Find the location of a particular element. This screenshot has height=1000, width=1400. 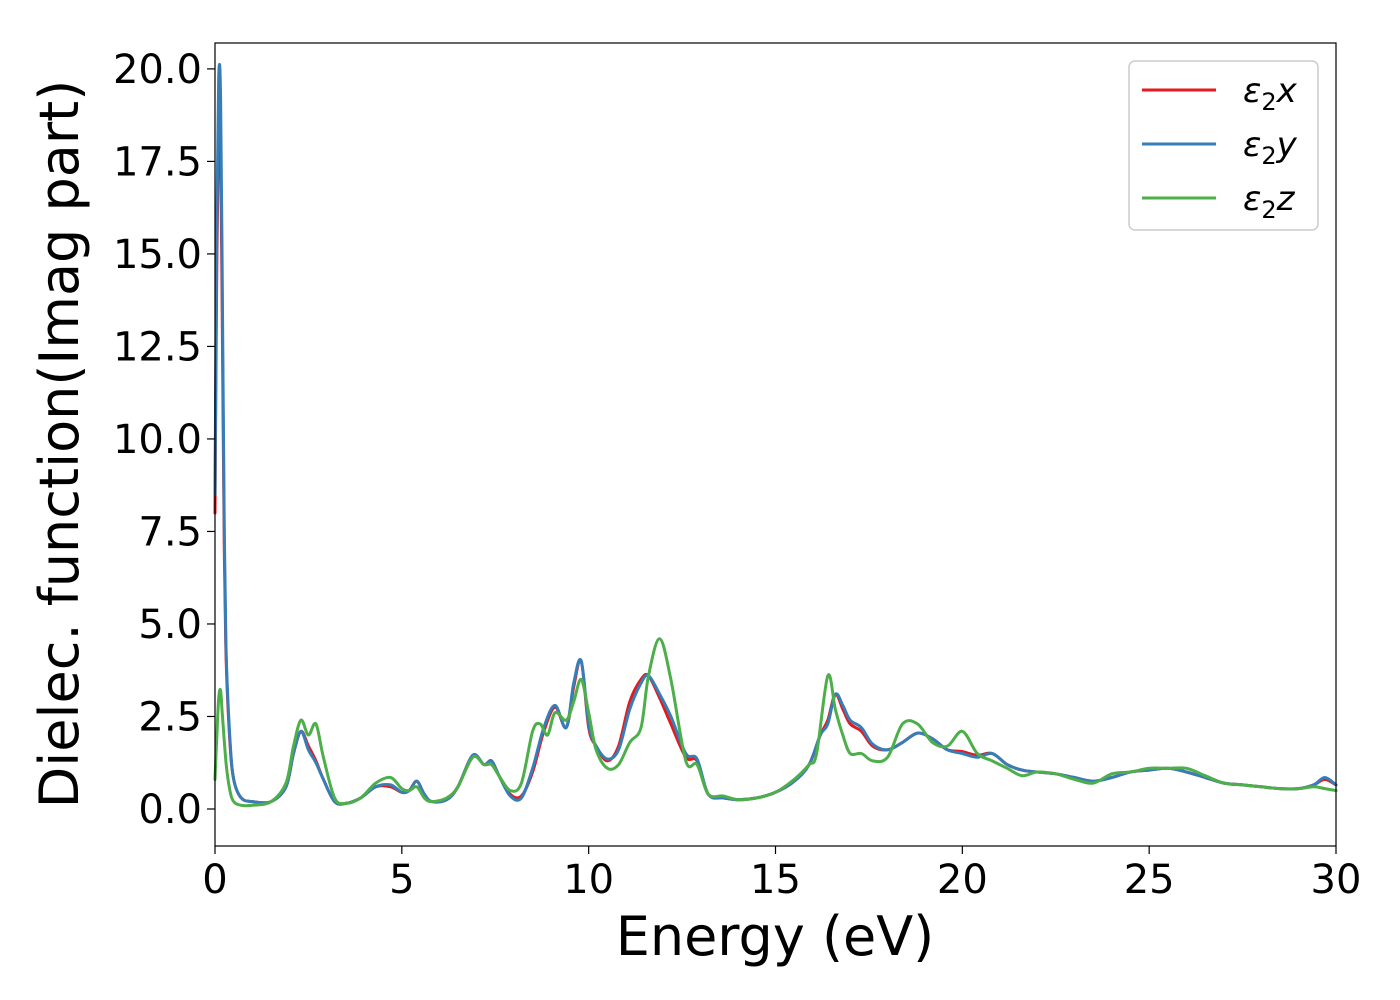

y-tick-label: 5.0 is located at coordinates (170, 625).